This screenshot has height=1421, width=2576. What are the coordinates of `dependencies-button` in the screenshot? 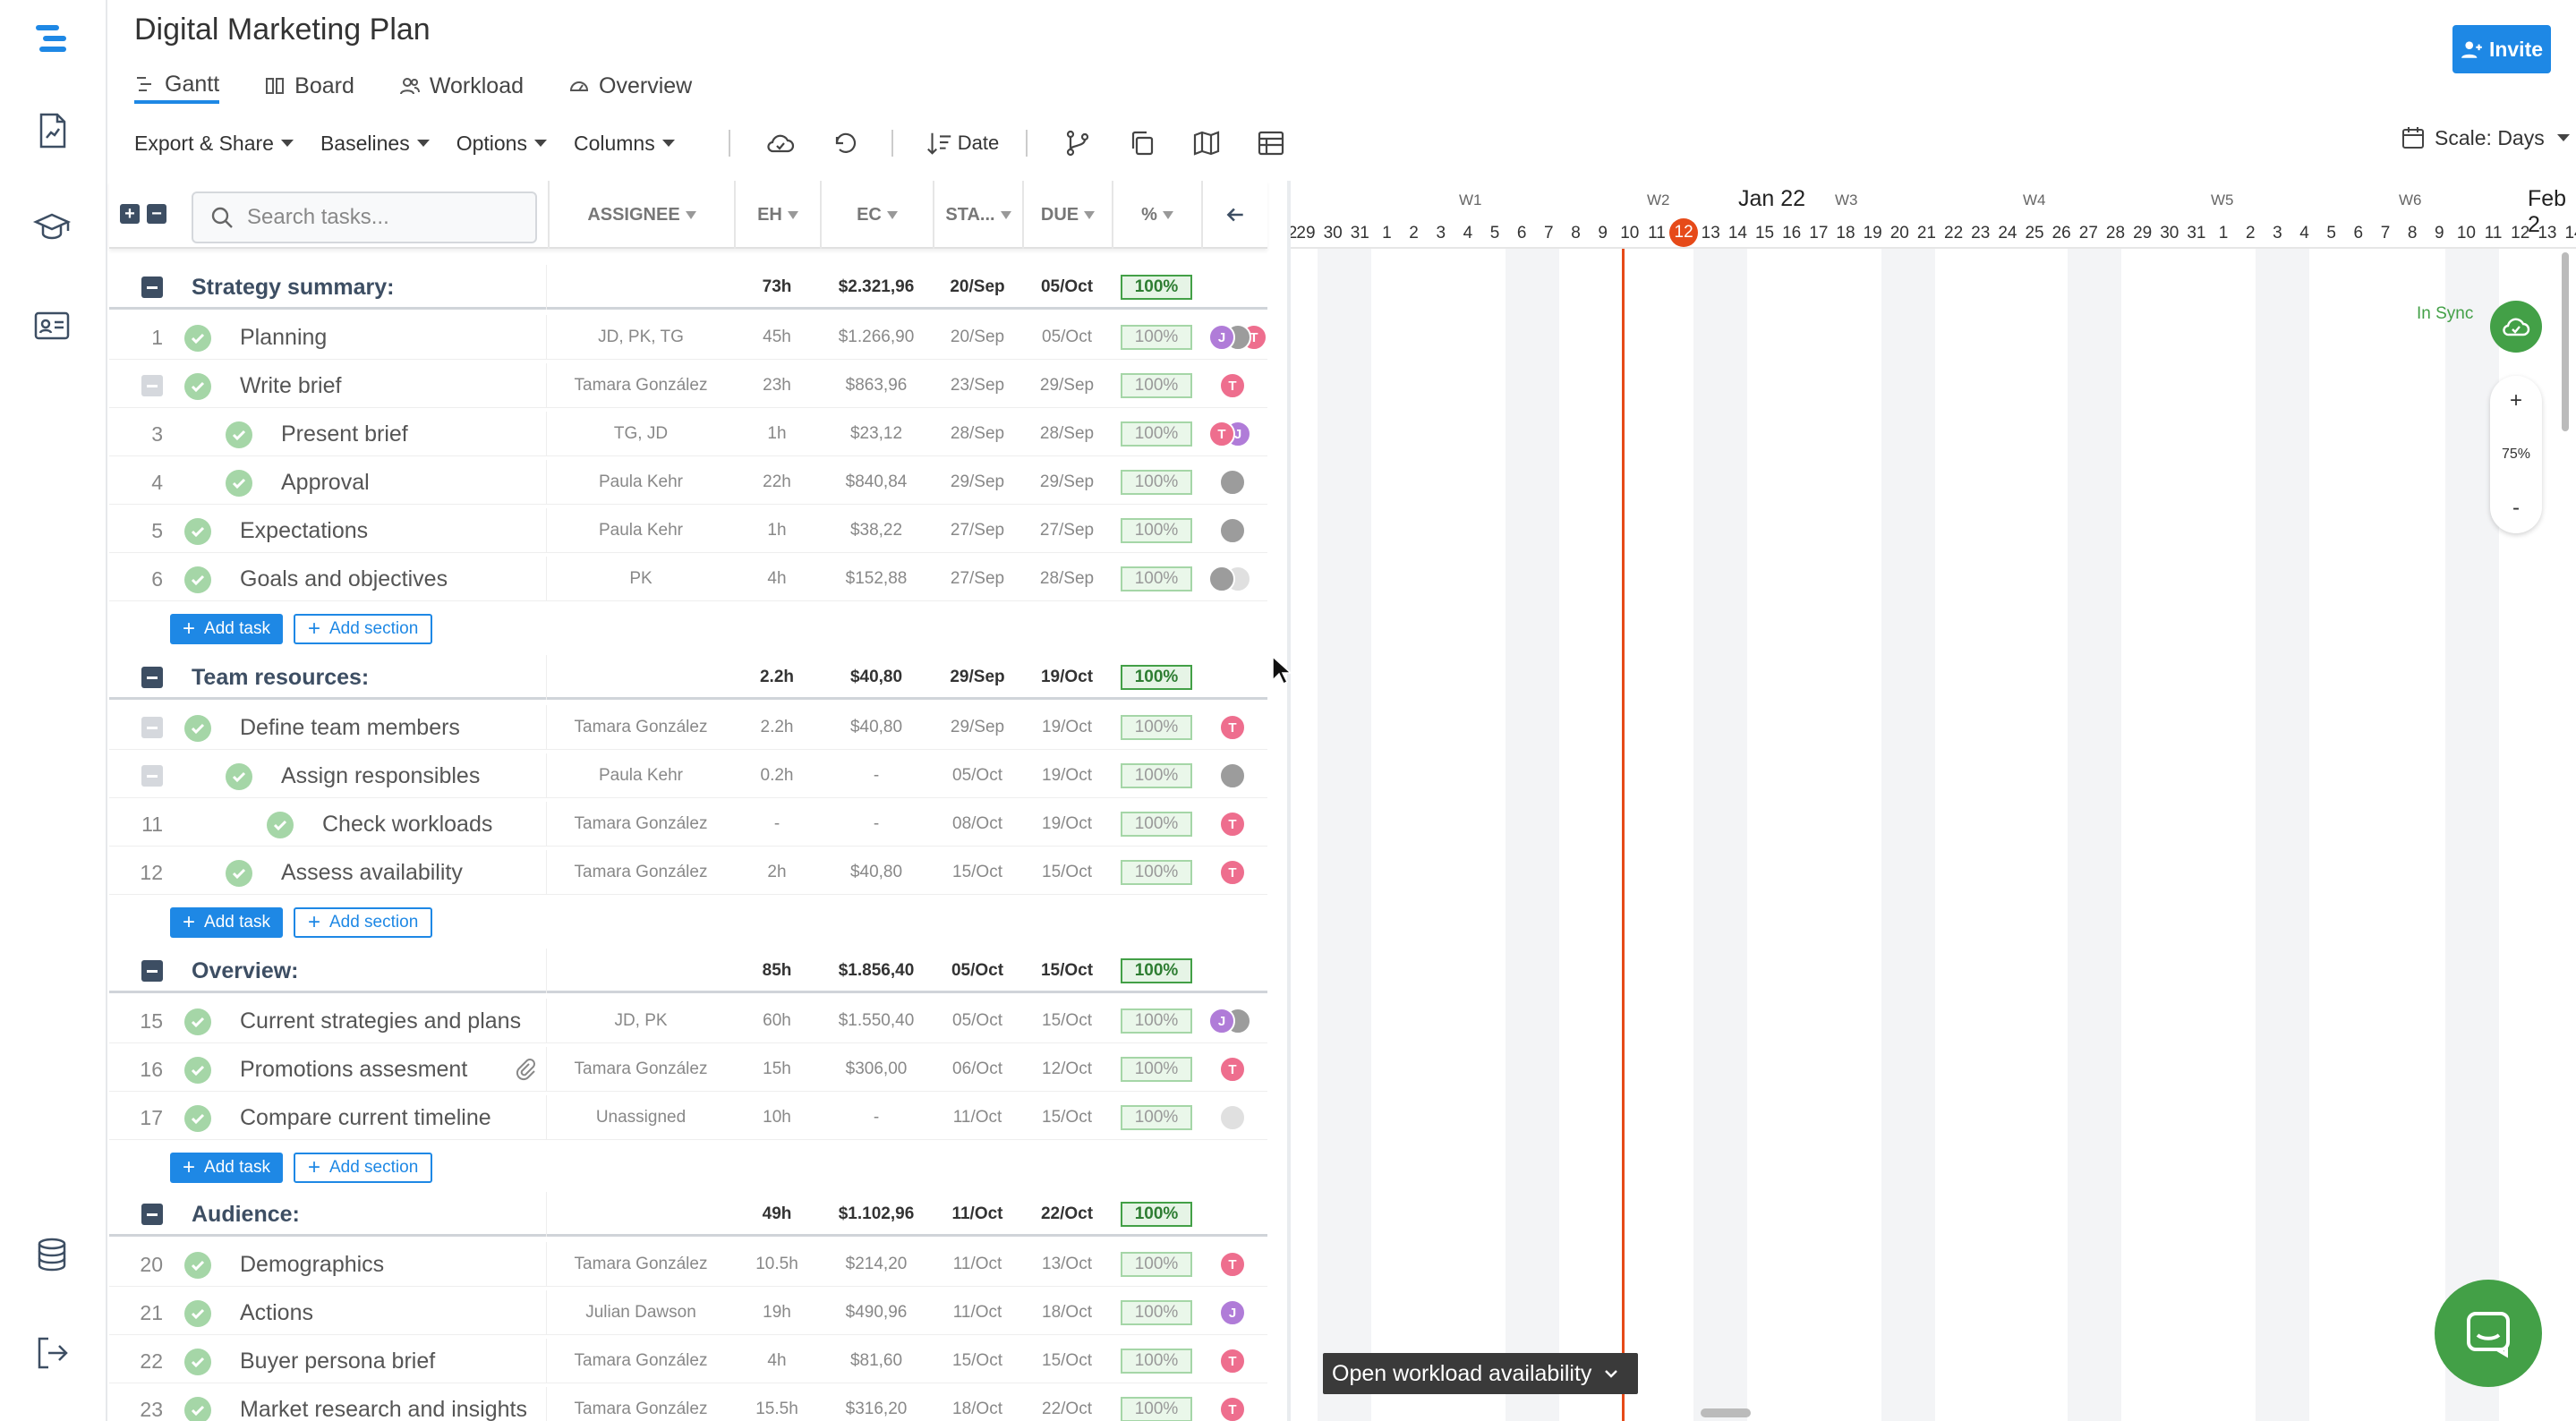 It's located at (1078, 143).